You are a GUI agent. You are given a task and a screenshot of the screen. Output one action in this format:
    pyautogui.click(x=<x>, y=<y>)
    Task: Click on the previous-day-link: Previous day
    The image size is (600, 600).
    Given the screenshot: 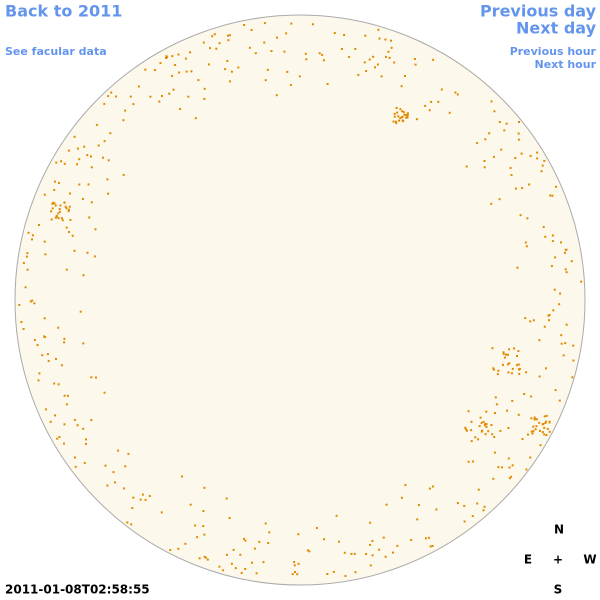 What is the action you would take?
    pyautogui.click(x=538, y=11)
    